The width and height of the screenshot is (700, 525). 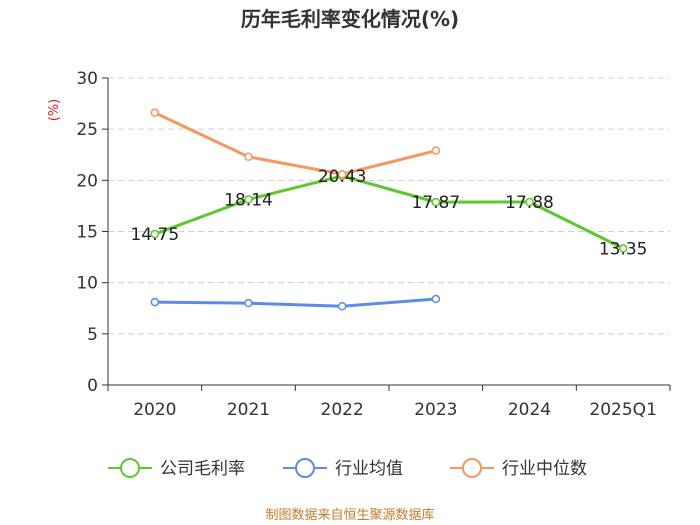 I want to click on x-tick-label: 2022, so click(x=342, y=410).